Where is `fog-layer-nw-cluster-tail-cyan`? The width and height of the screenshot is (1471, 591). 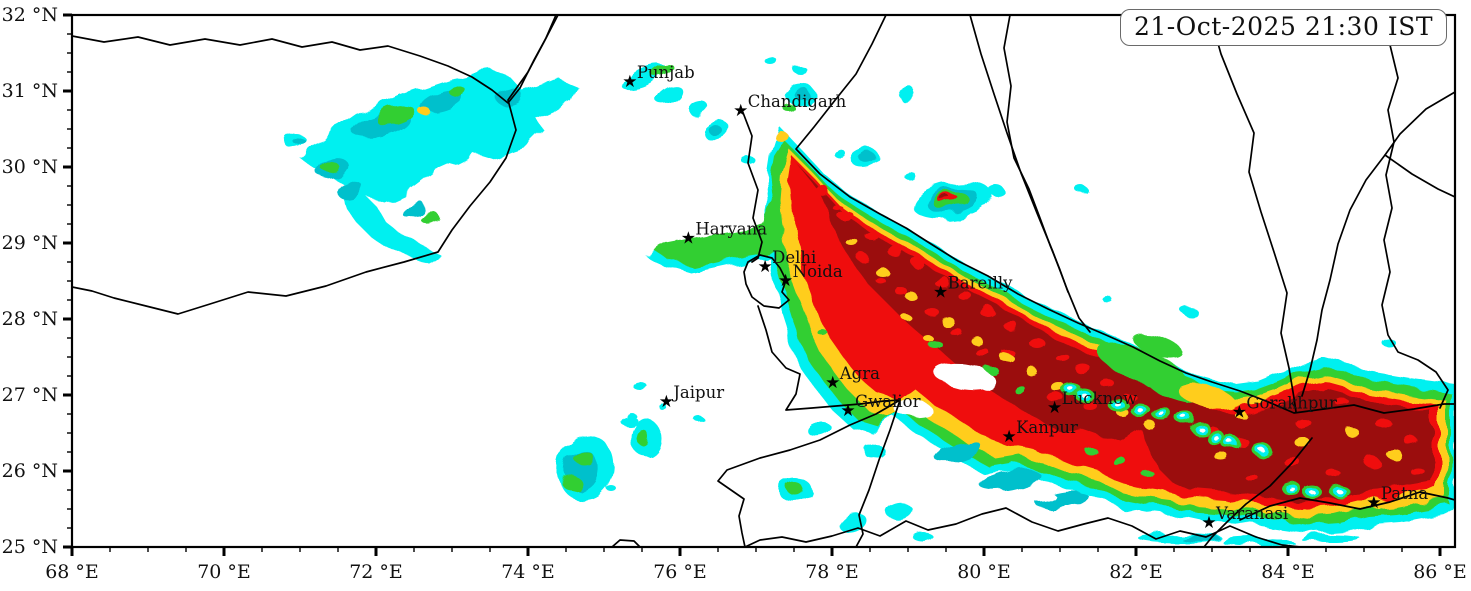 fog-layer-nw-cluster-tail-cyan is located at coordinates (392, 225).